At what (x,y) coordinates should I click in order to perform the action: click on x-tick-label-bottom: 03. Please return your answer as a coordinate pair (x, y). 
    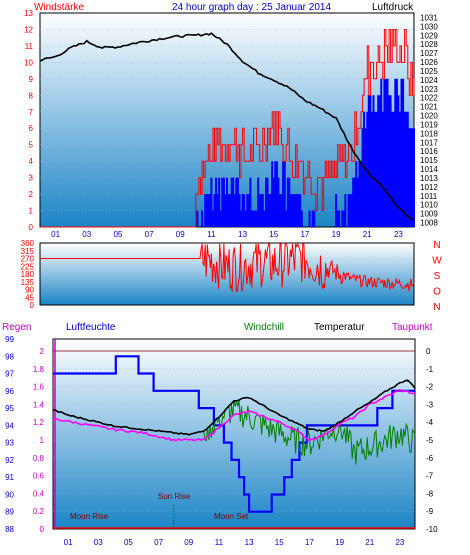
    Looking at the image, I should click on (98, 542).